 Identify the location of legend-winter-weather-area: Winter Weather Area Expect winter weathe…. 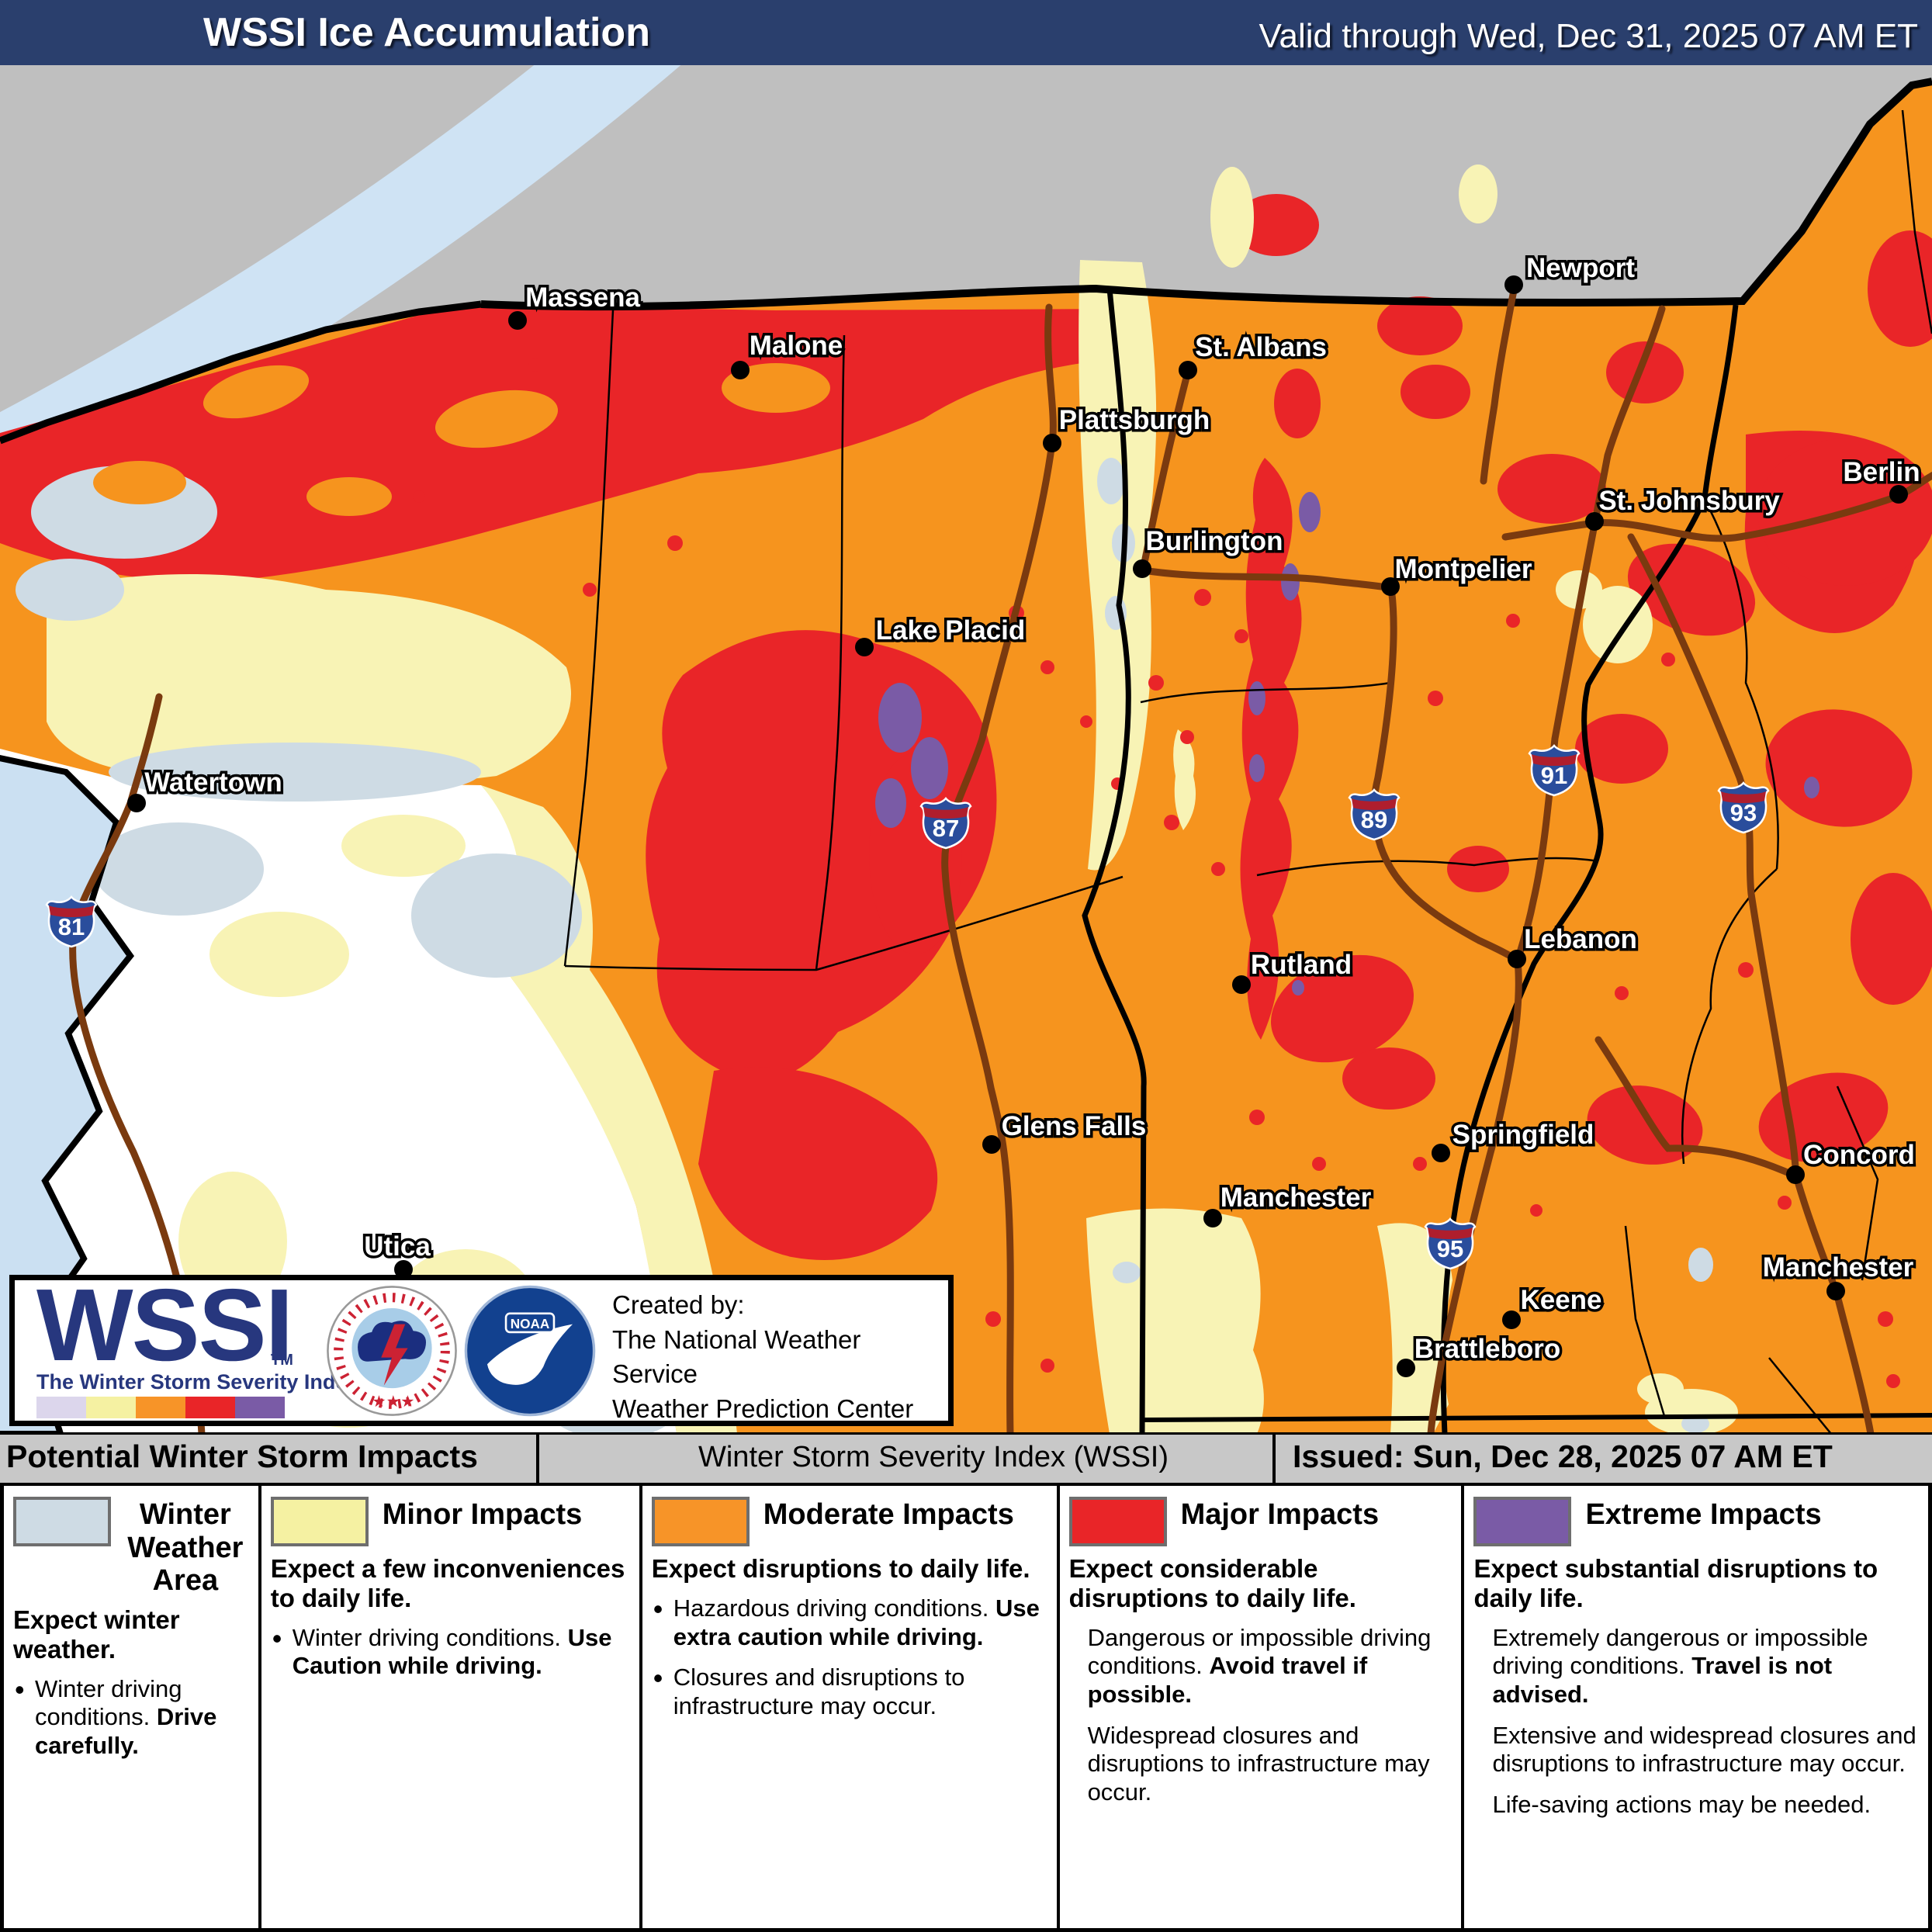
(132, 1707).